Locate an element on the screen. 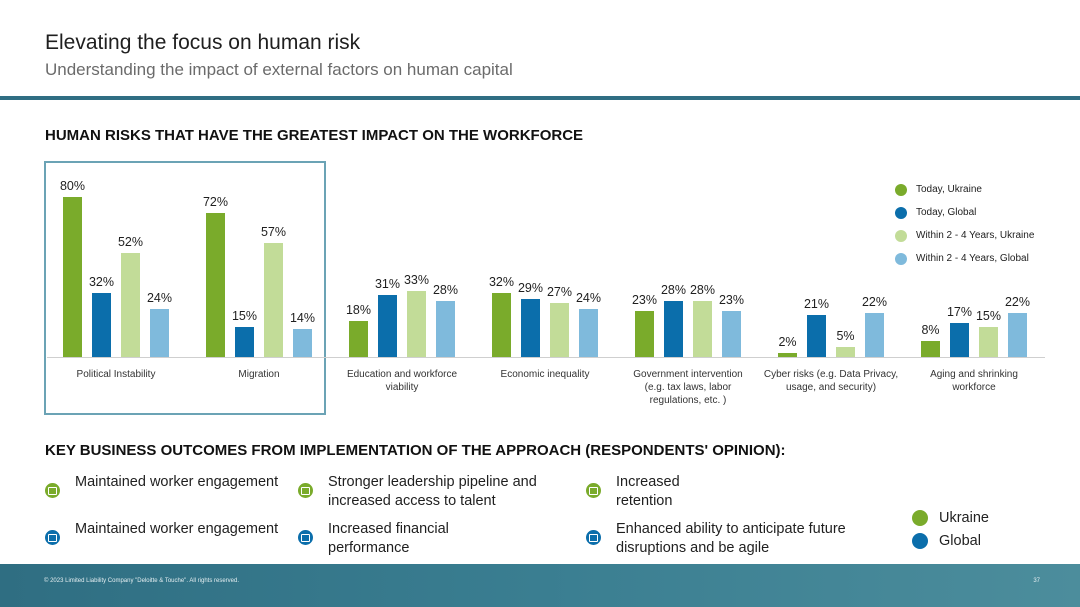 This screenshot has height=607, width=1080. category-tick-label: regulations, etc. ) is located at coordinates (688, 400).